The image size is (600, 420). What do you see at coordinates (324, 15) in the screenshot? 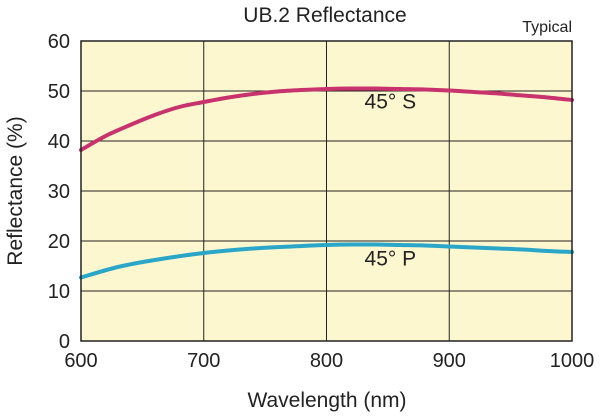
I see `chart-title: UB.2 Reflectance` at bounding box center [324, 15].